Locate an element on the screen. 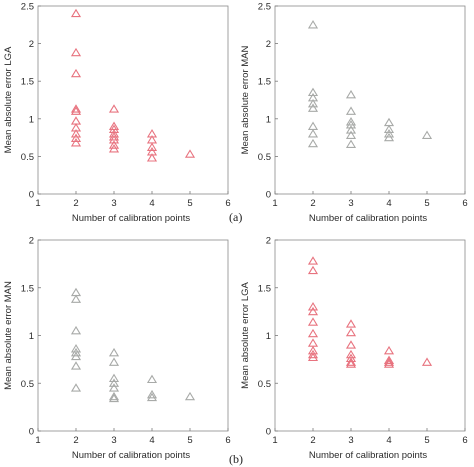 This screenshot has height=467, width=474. panel-label-b: (b) is located at coordinates (236, 459).